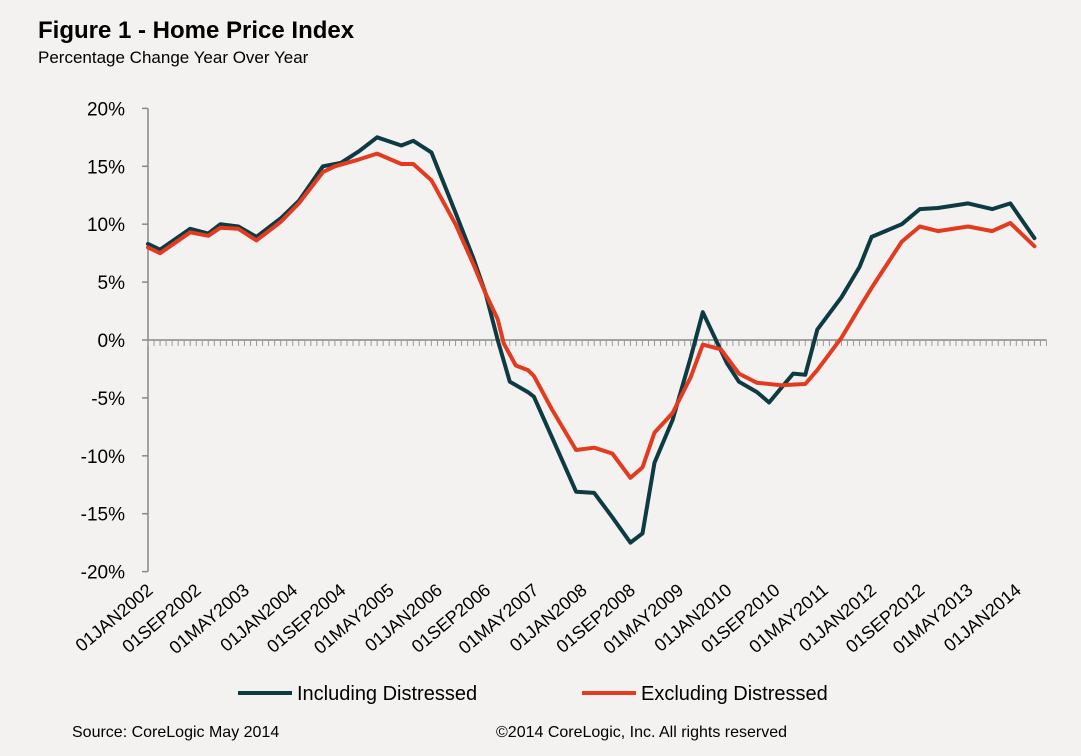 The height and width of the screenshot is (756, 1081). Describe the element at coordinates (103, 573) in the screenshot. I see `y-tick-label: -20%` at that location.